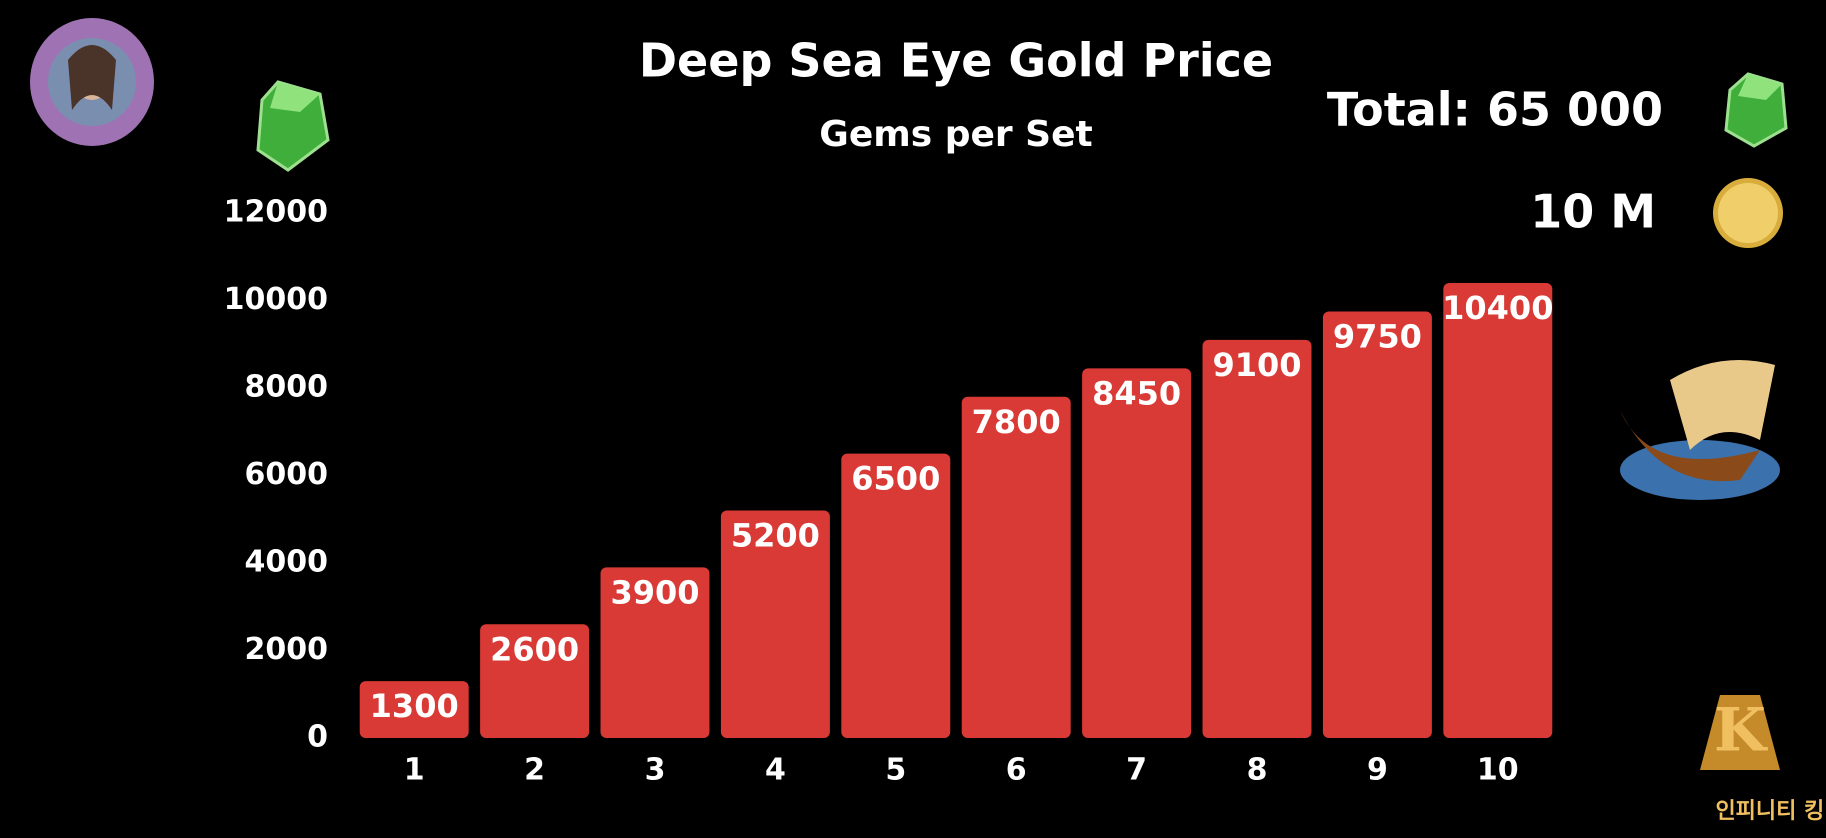 The width and height of the screenshot is (1826, 838). I want to click on chart-title: Deep Sea Eye Gold Price, so click(956, 61).